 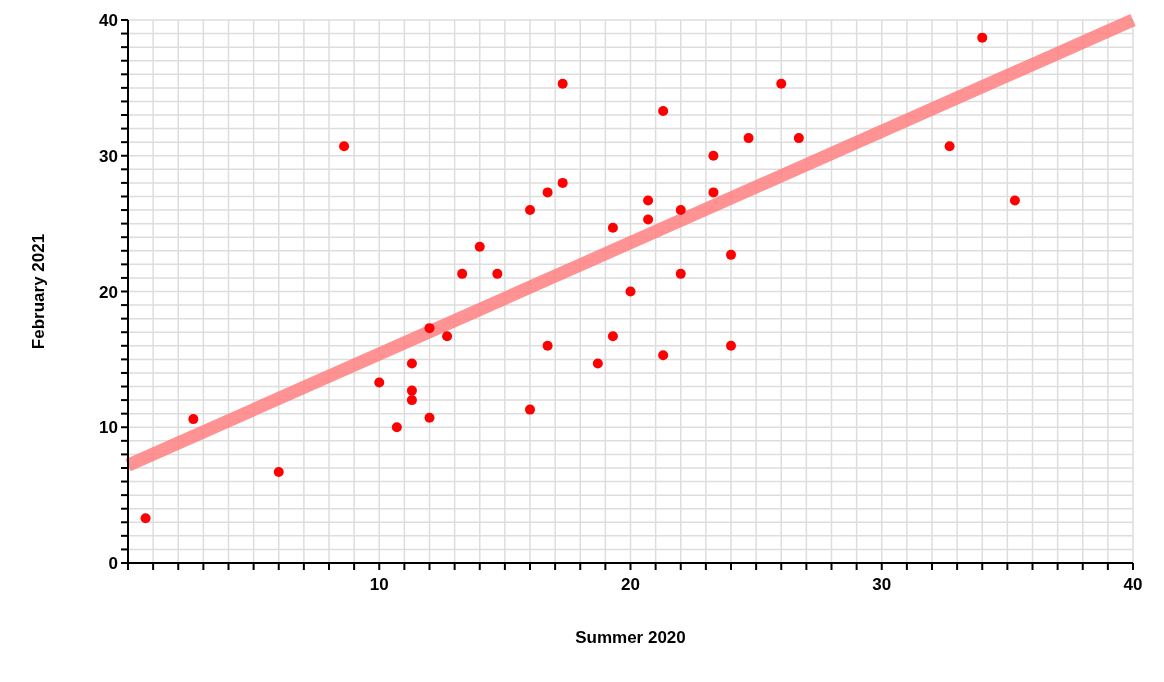 I want to click on y-tick-label: 10, so click(x=108, y=428).